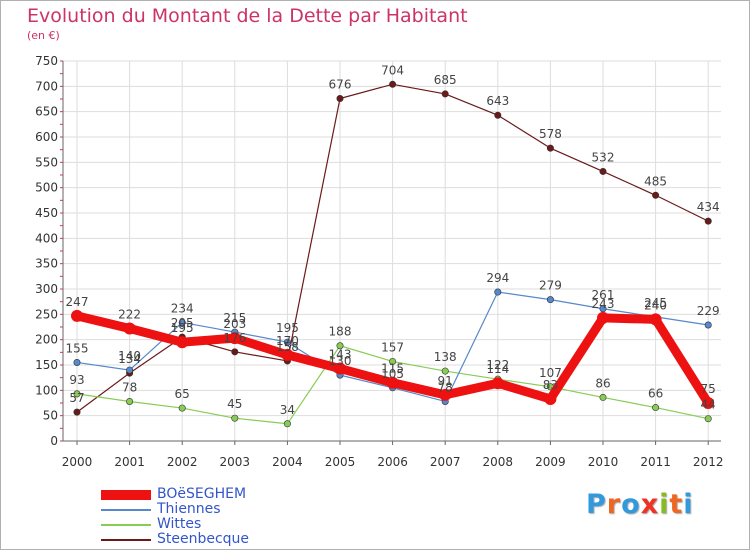  What do you see at coordinates (497, 365) in the screenshot?
I see `data-label-wittes: 122` at bounding box center [497, 365].